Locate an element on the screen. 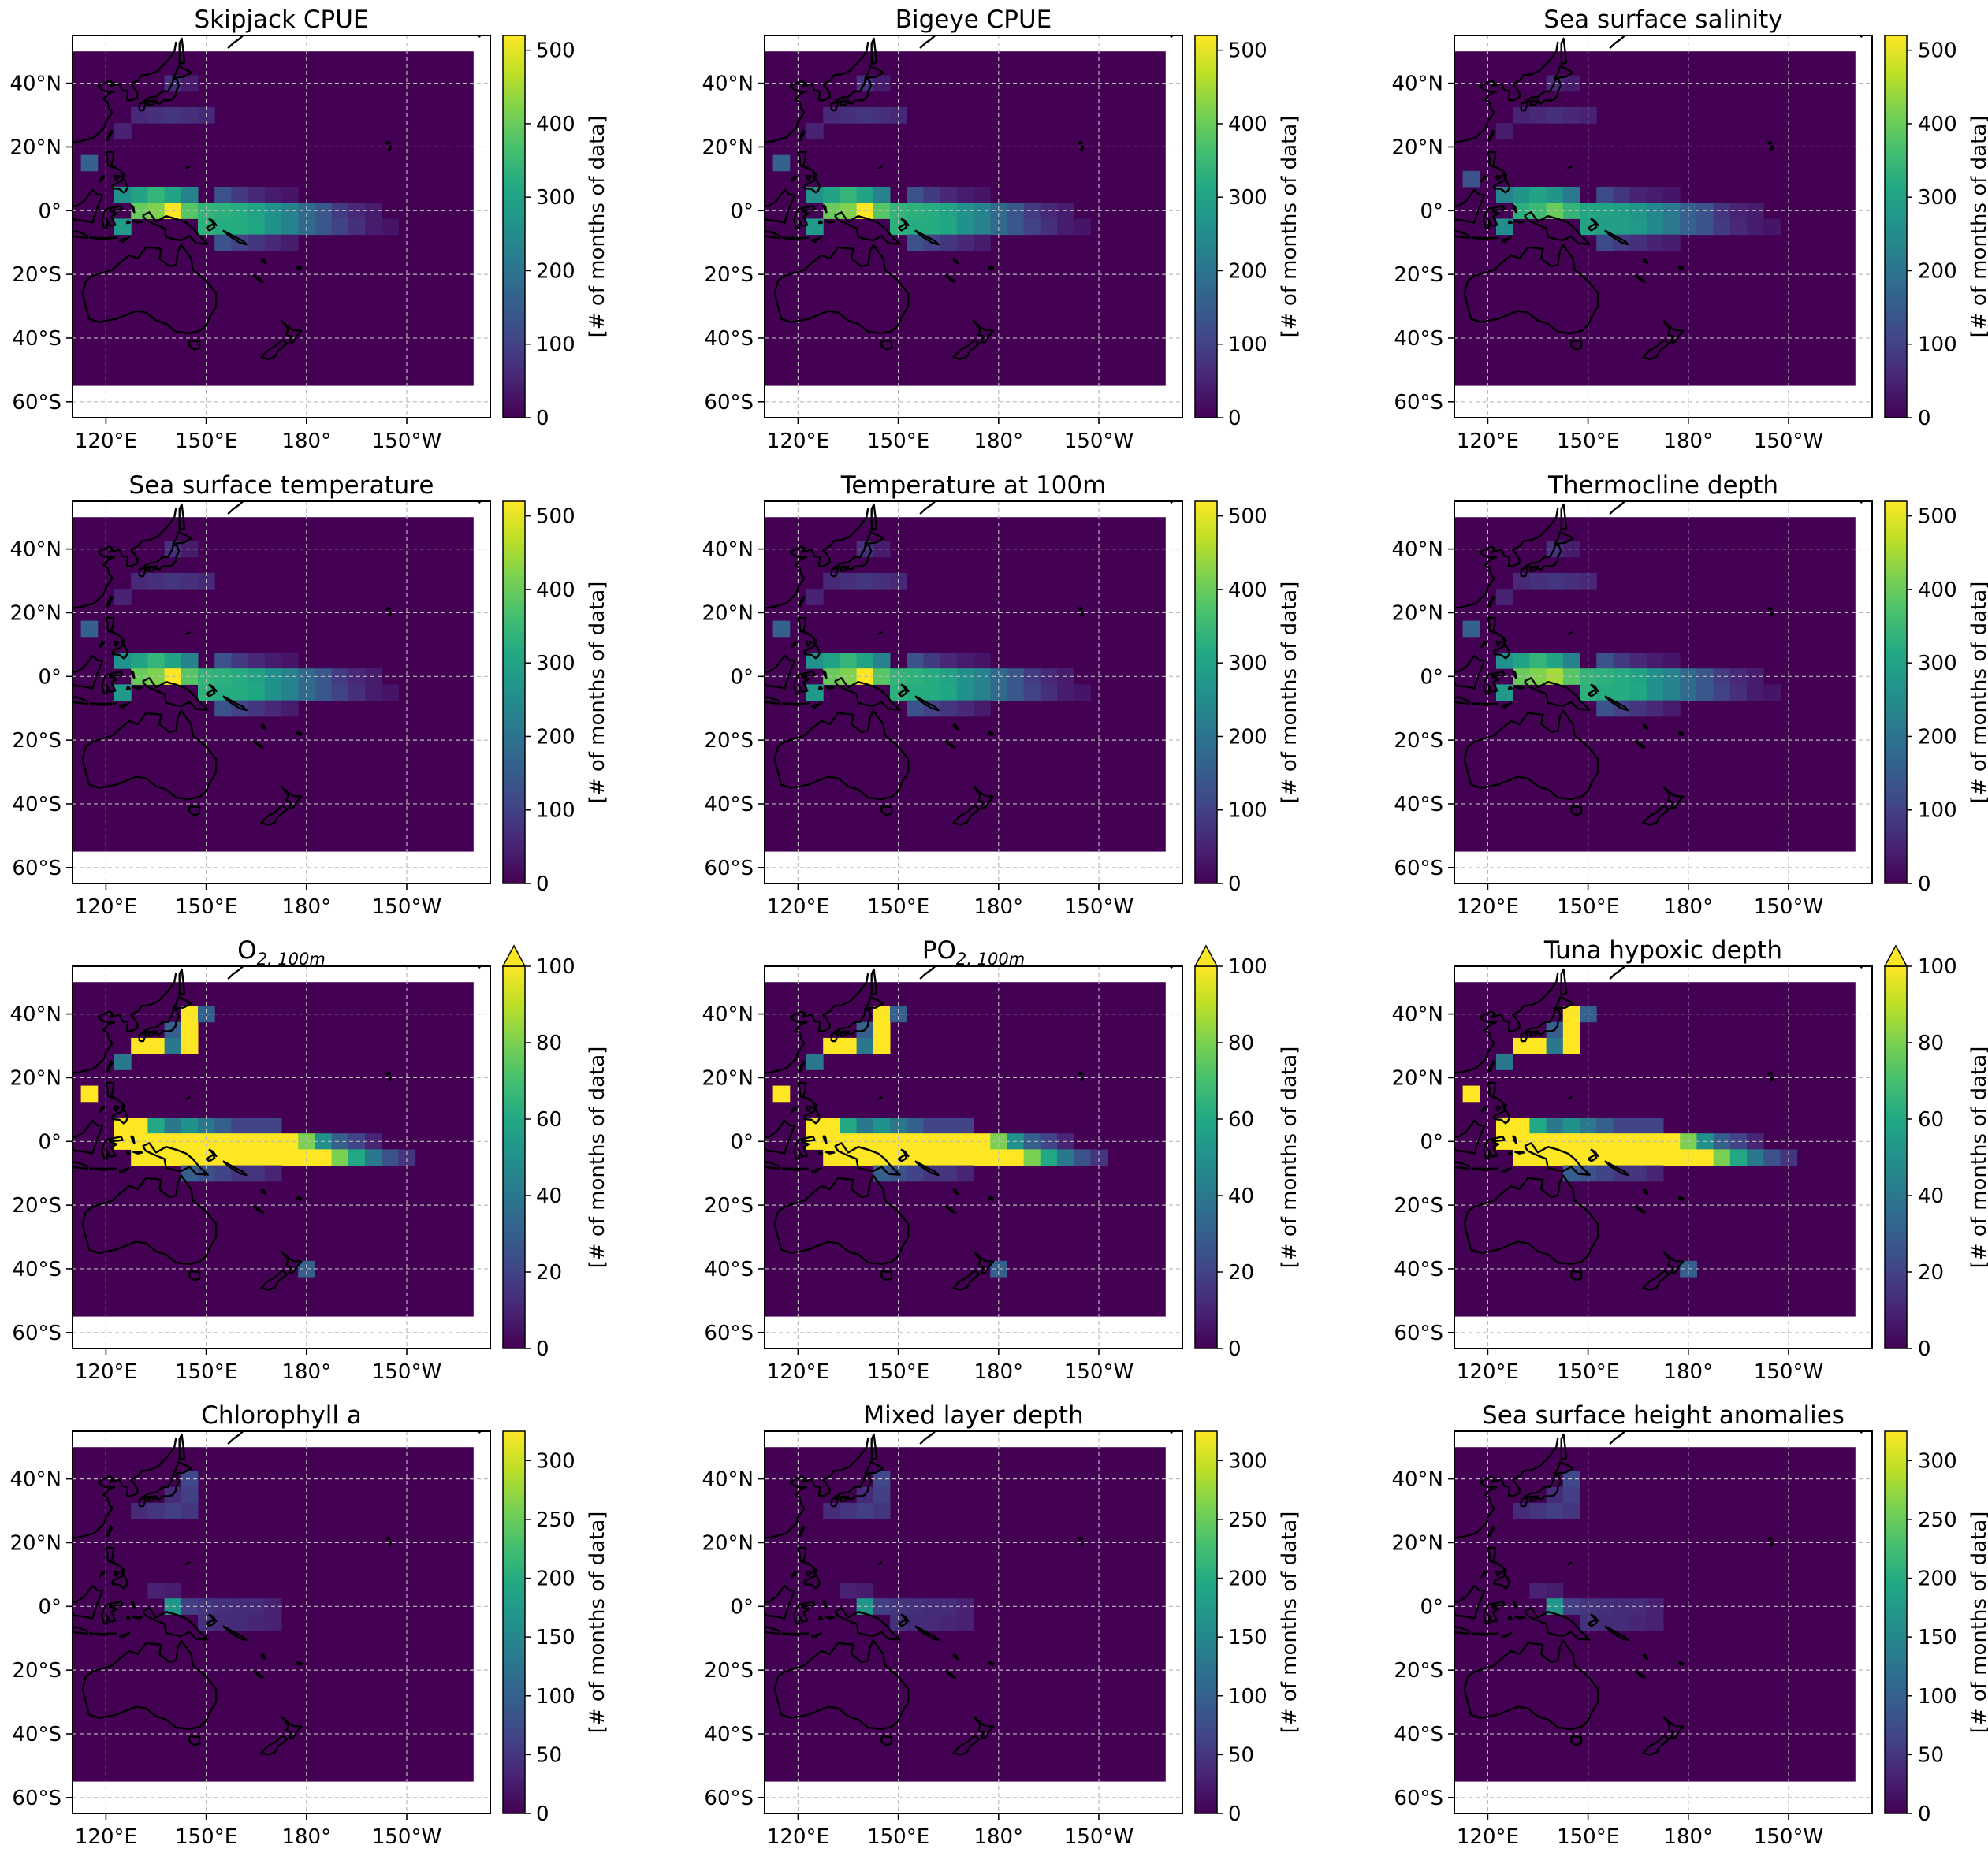  colorbar-tick-label: 0 is located at coordinates (1924, 884).